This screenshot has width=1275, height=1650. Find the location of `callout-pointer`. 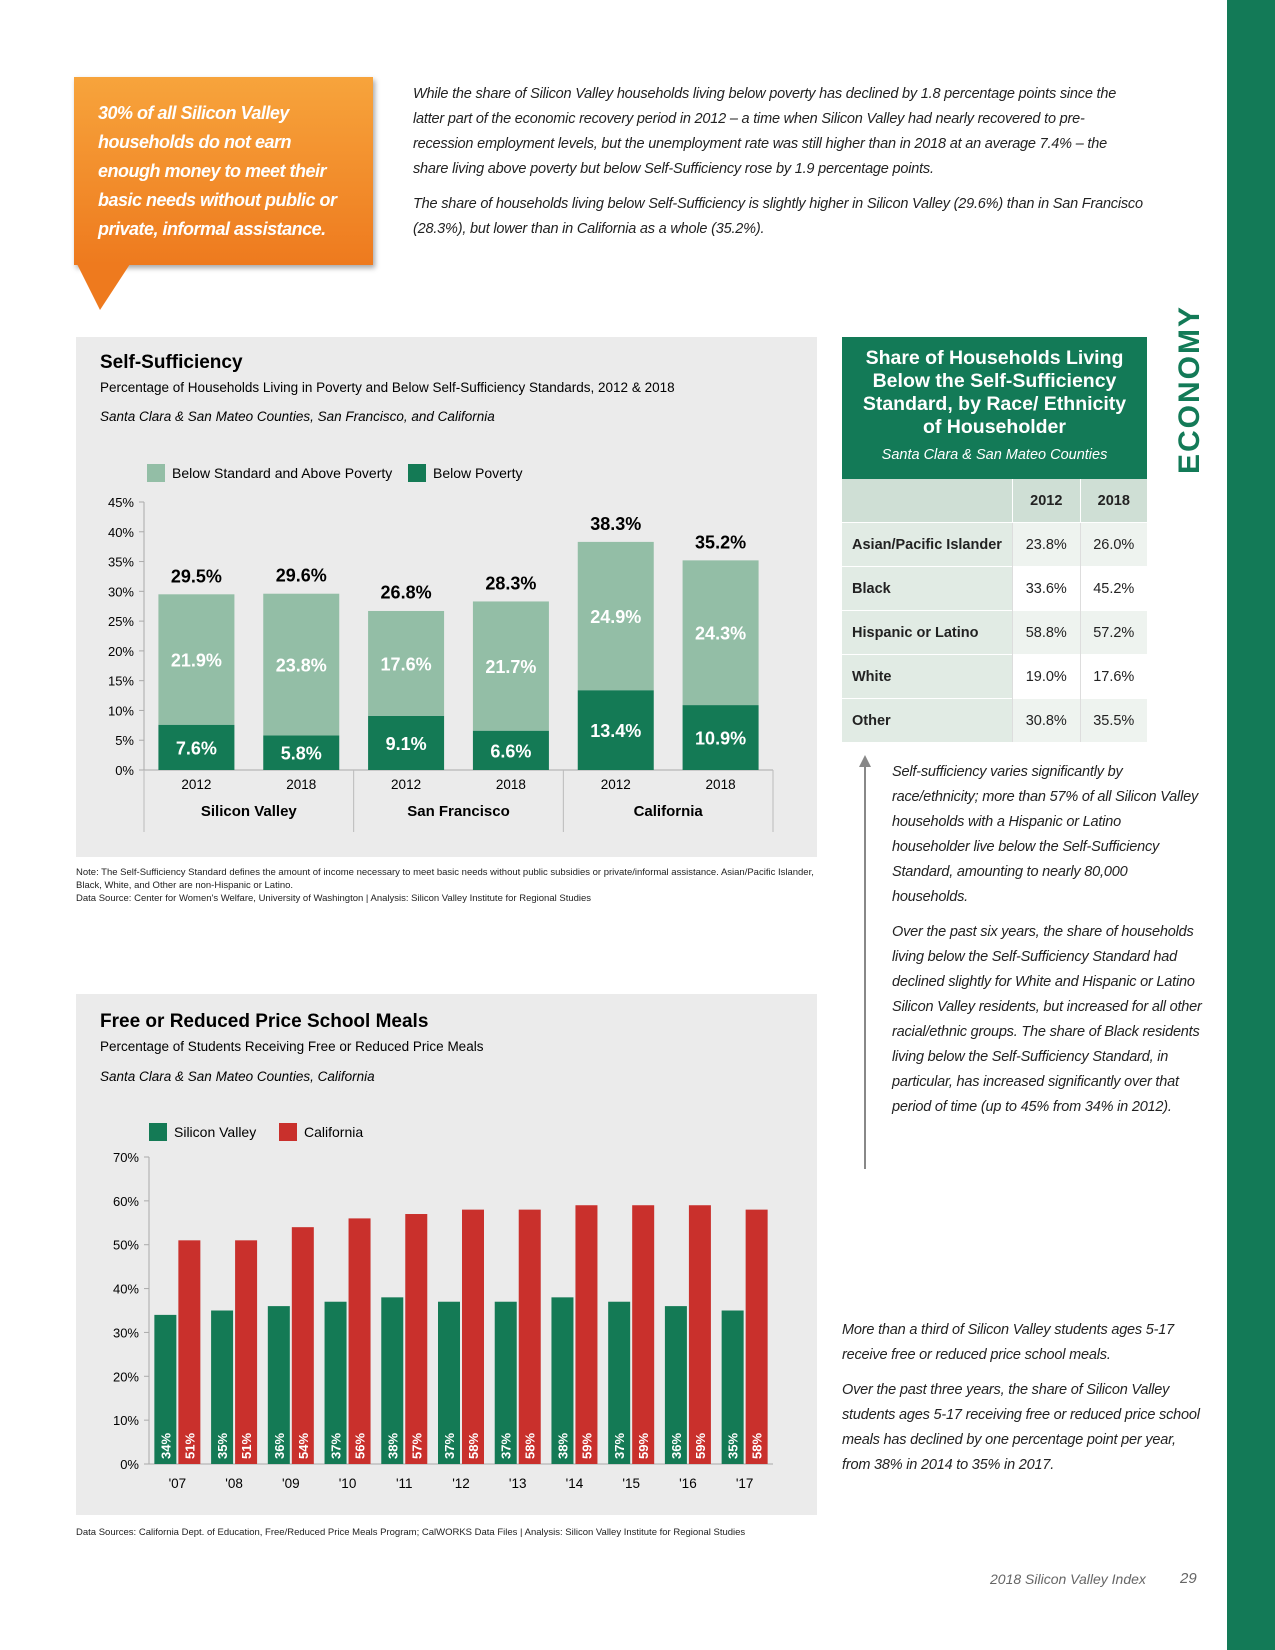

callout-pointer is located at coordinates (103, 287).